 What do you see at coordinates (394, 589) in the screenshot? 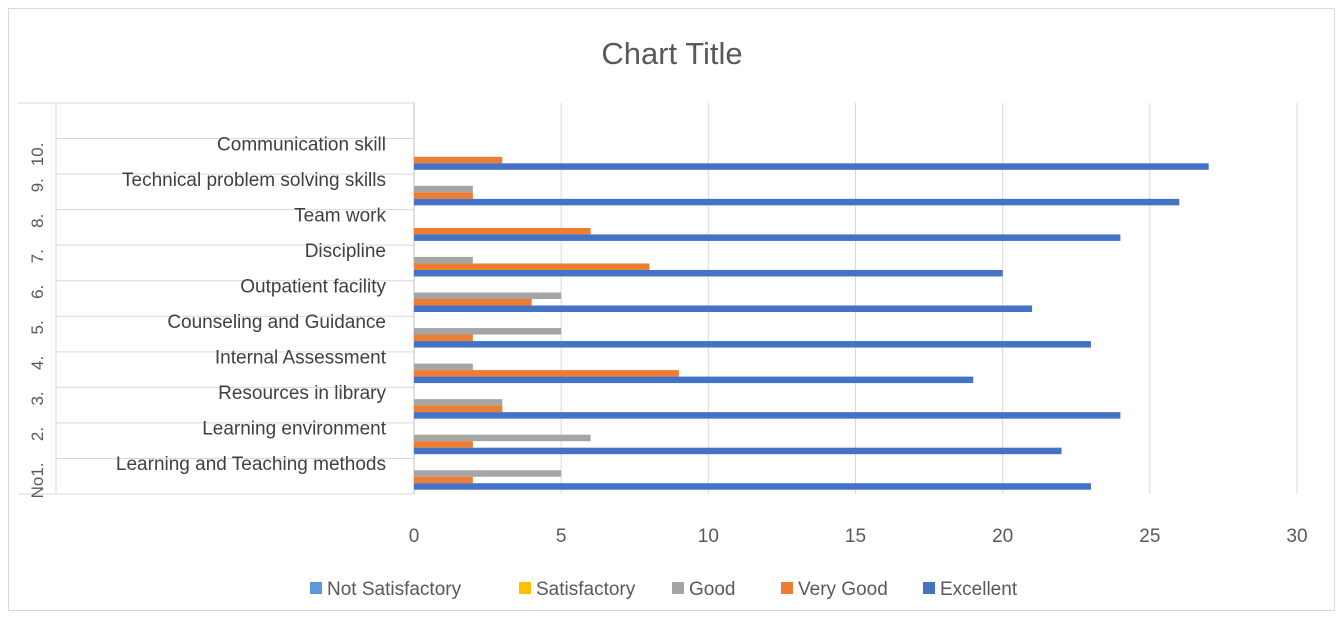
I see `legend-label: Not Satisfactory` at bounding box center [394, 589].